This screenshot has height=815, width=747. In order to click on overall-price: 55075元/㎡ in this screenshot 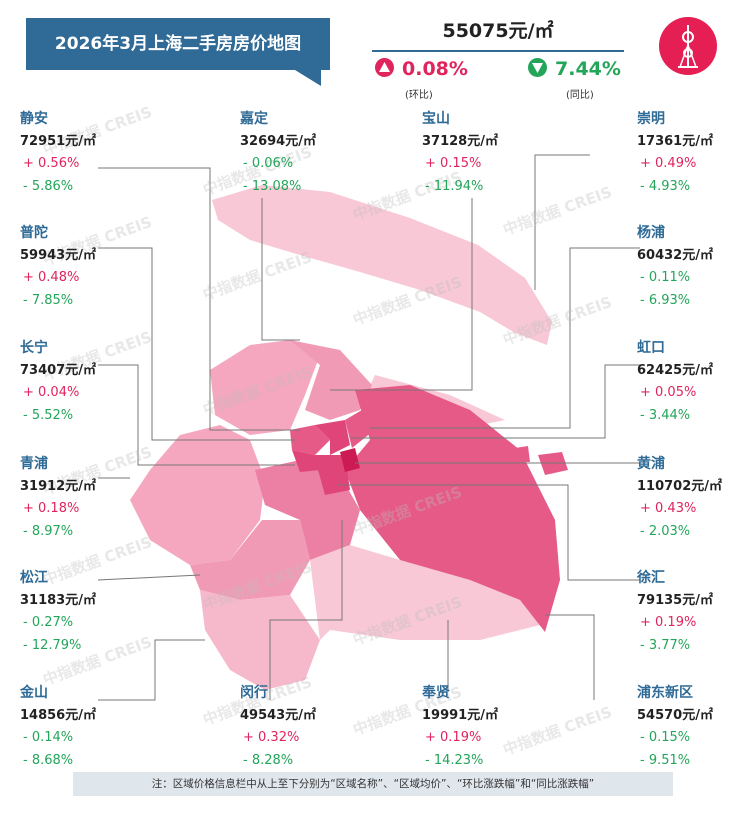, I will do `click(498, 31)`.